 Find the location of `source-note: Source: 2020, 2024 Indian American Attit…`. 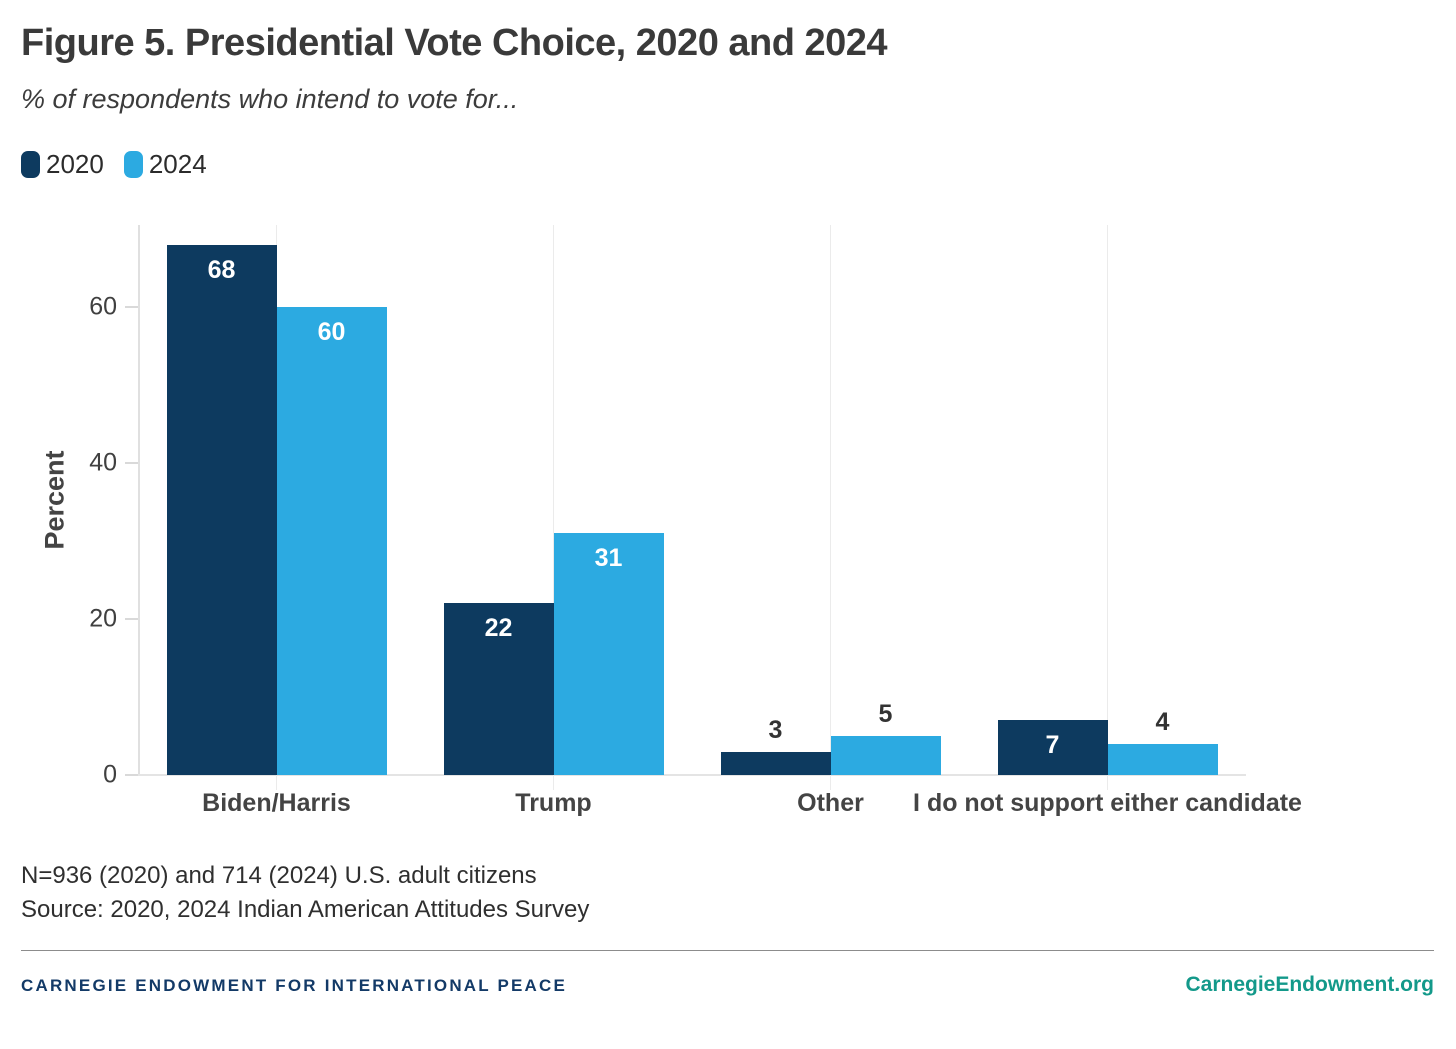

source-note: Source: 2020, 2024 Indian American Attit… is located at coordinates (305, 909).